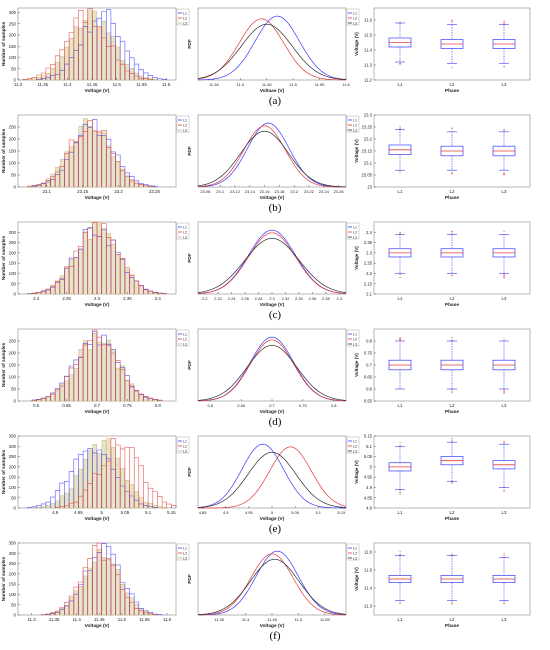 The image size is (550, 650). What do you see at coordinates (452, 472) in the screenshot?
I see `box-frame` at bounding box center [452, 472].